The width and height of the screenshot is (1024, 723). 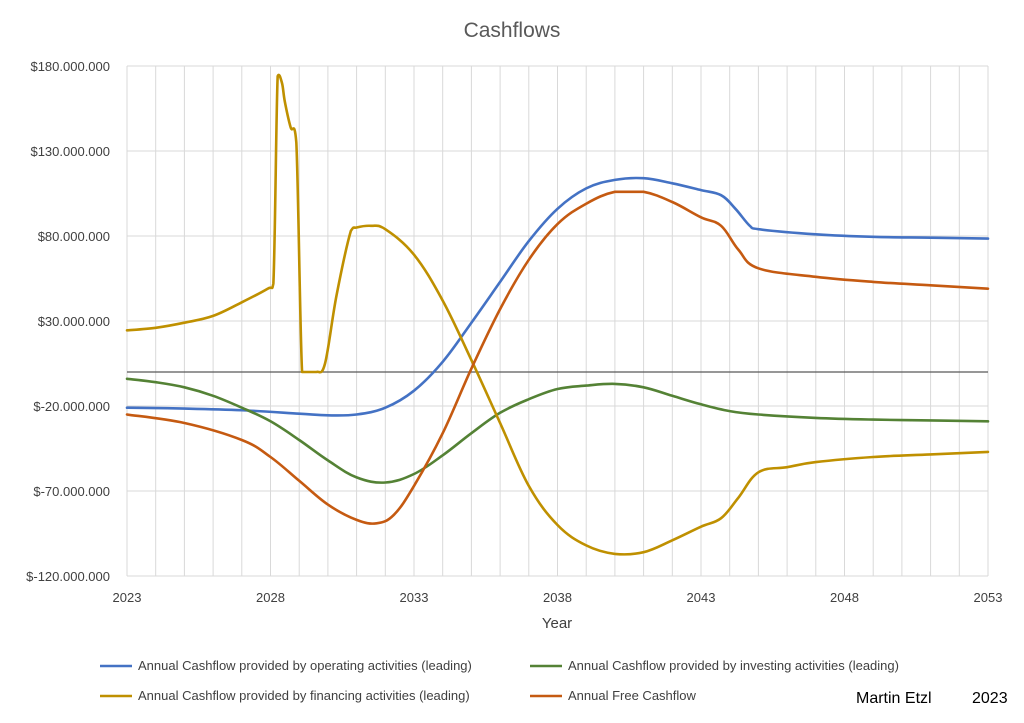 What do you see at coordinates (270, 597) in the screenshot?
I see `x-tick-label: 2028` at bounding box center [270, 597].